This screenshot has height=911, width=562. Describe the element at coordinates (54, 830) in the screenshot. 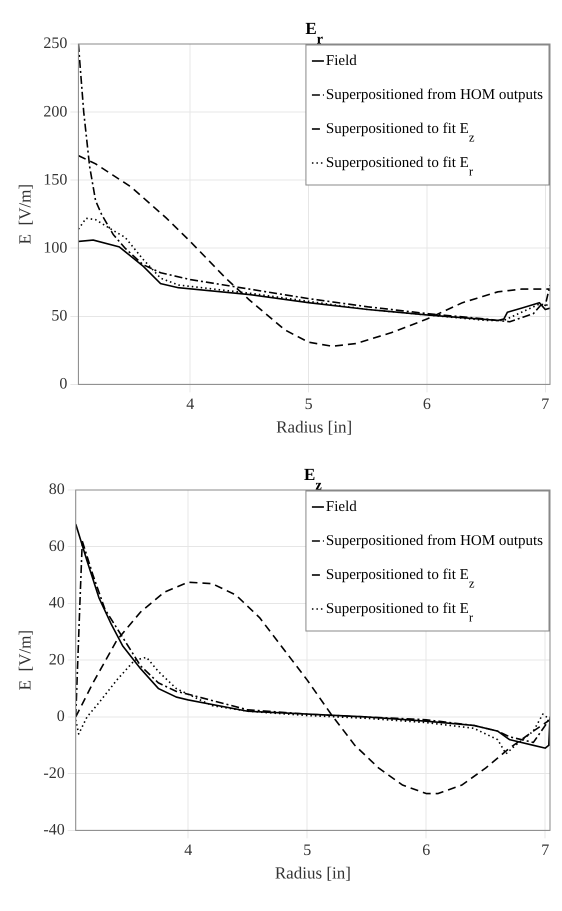

I see `y-tick-label: -40` at that location.